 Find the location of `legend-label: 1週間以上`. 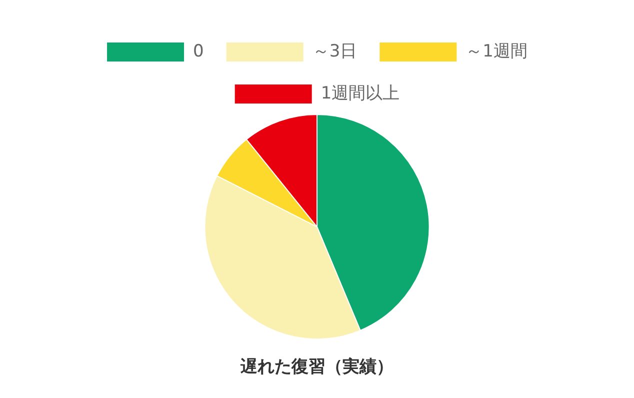

legend-label: 1週間以上 is located at coordinates (360, 93).